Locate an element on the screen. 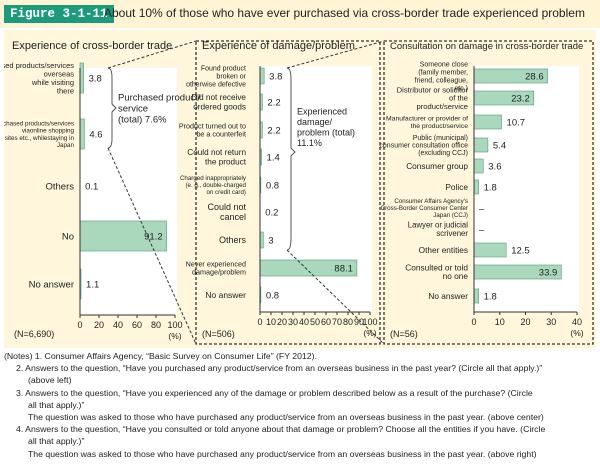  value-label: 3.6 is located at coordinates (494, 167).